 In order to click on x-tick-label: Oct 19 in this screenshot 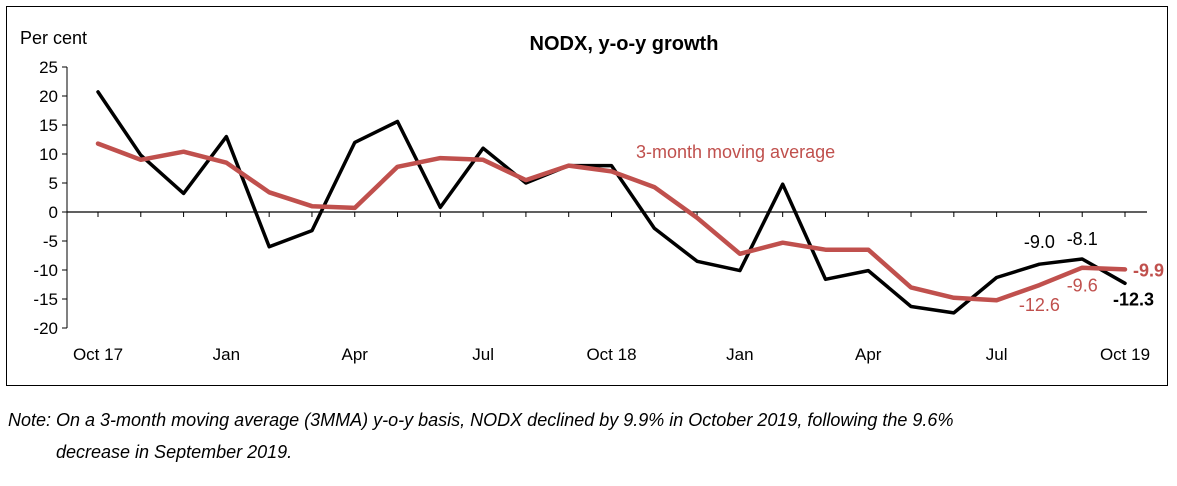, I will do `click(1125, 354)`.